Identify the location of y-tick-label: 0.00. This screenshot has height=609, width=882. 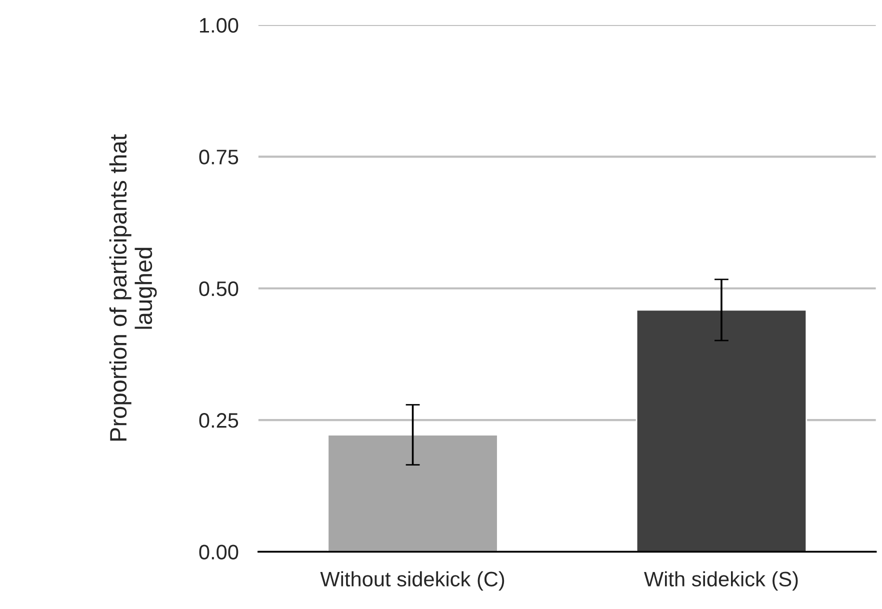
(218, 552).